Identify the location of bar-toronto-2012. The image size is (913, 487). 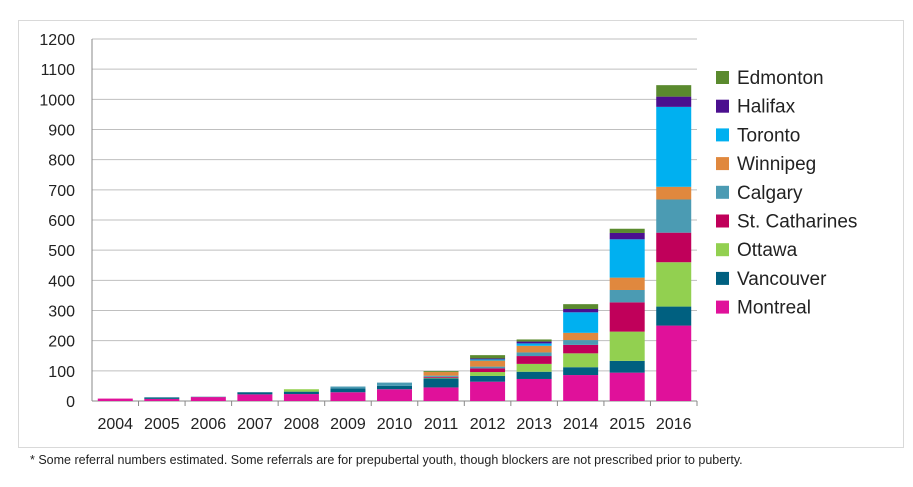
(488, 360).